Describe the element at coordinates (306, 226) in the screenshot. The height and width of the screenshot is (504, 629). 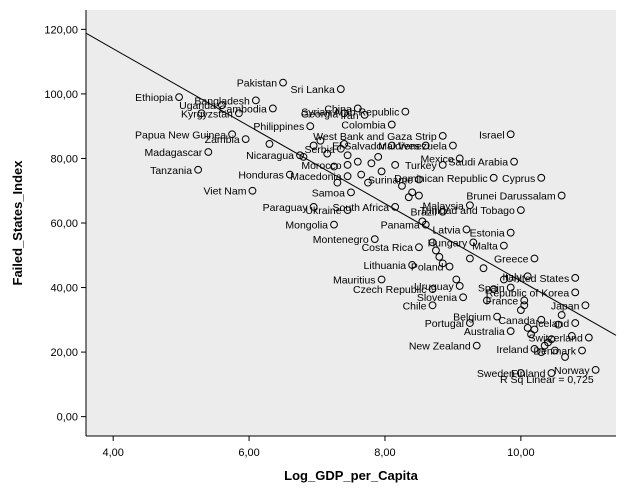
I see `point-label: Mongolia` at that location.